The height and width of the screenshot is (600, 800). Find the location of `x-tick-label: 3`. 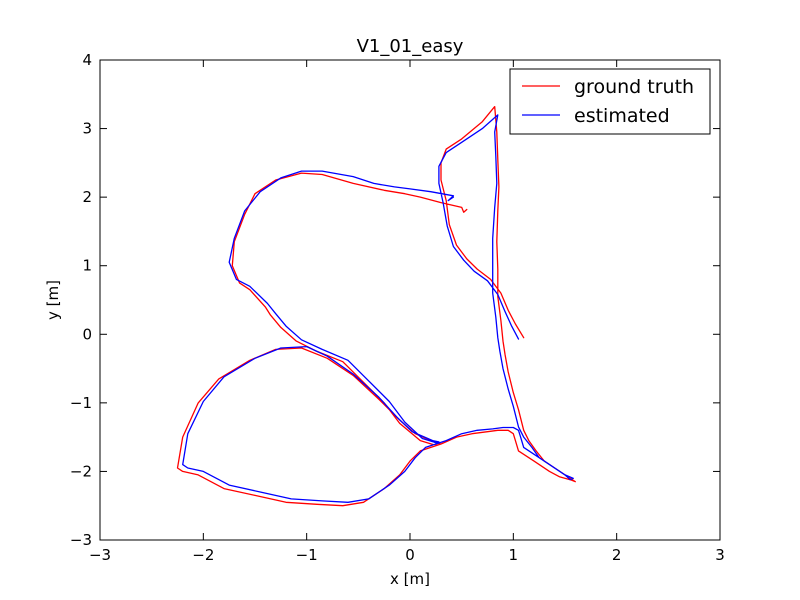

x-tick-label: 3 is located at coordinates (720, 555).